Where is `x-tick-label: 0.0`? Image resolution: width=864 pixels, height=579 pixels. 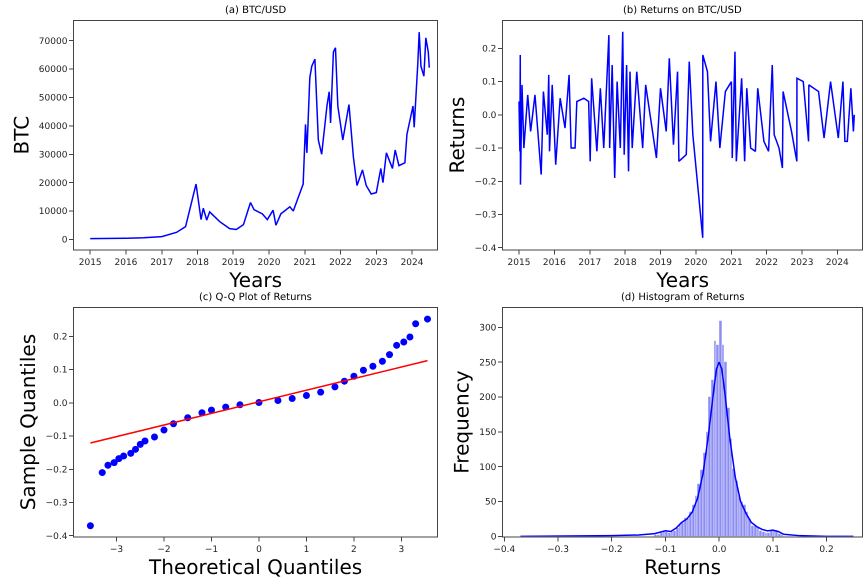
x-tick-label: 0.0 is located at coordinates (719, 550).